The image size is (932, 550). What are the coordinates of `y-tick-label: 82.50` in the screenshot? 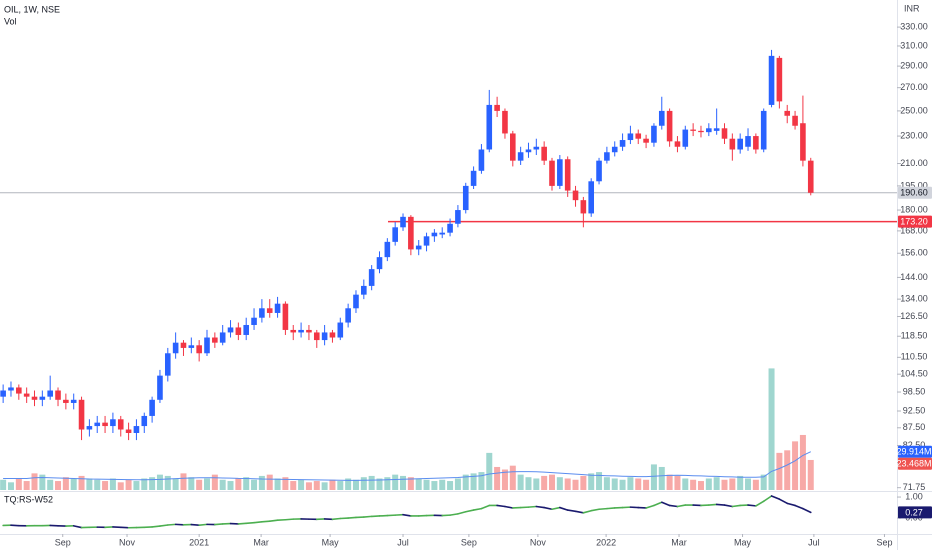 It's located at (914, 445).